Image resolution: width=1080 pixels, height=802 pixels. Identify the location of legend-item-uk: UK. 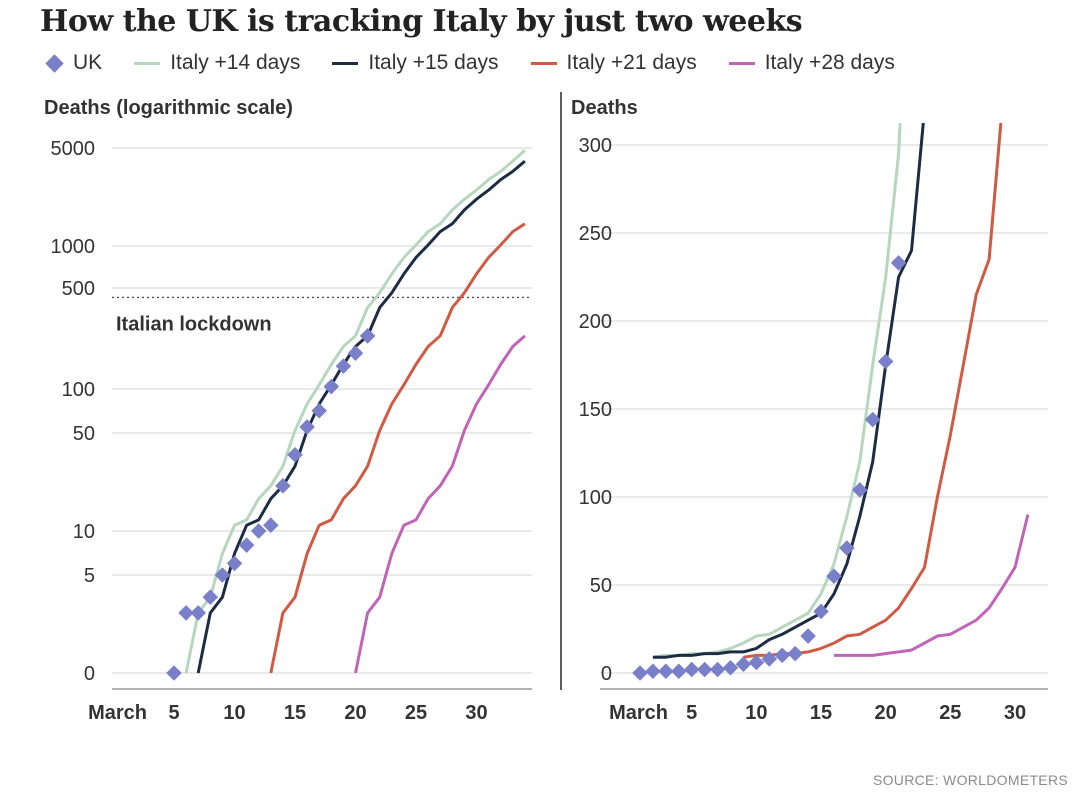
(73, 63).